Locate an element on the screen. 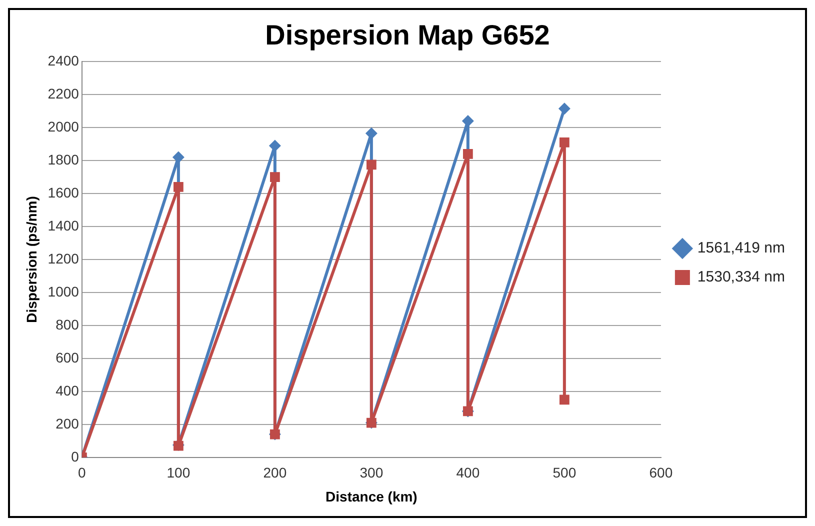 The height and width of the screenshot is (526, 815). y-tick-label: 800 is located at coordinates (68, 324).